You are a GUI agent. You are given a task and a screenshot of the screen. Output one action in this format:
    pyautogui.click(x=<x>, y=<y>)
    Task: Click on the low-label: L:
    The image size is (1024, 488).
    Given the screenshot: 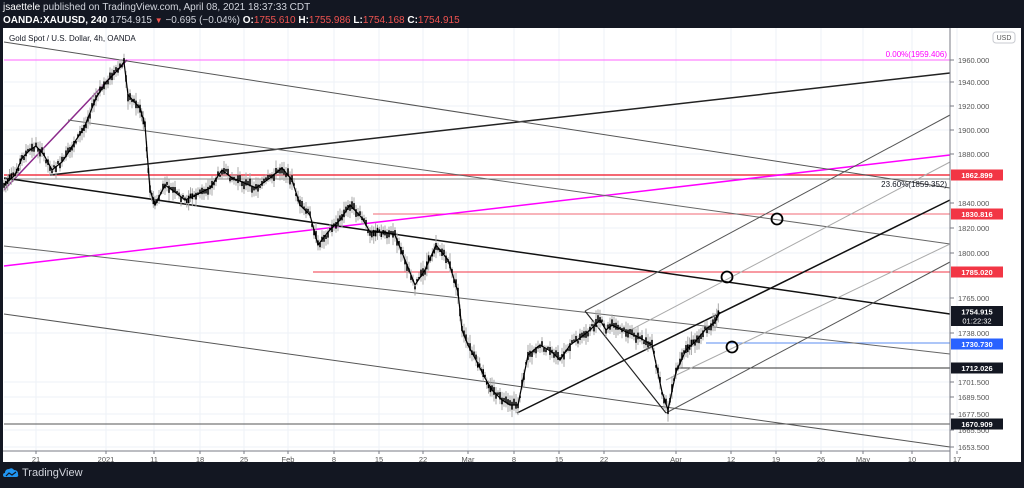 What is the action you would take?
    pyautogui.click(x=358, y=20)
    